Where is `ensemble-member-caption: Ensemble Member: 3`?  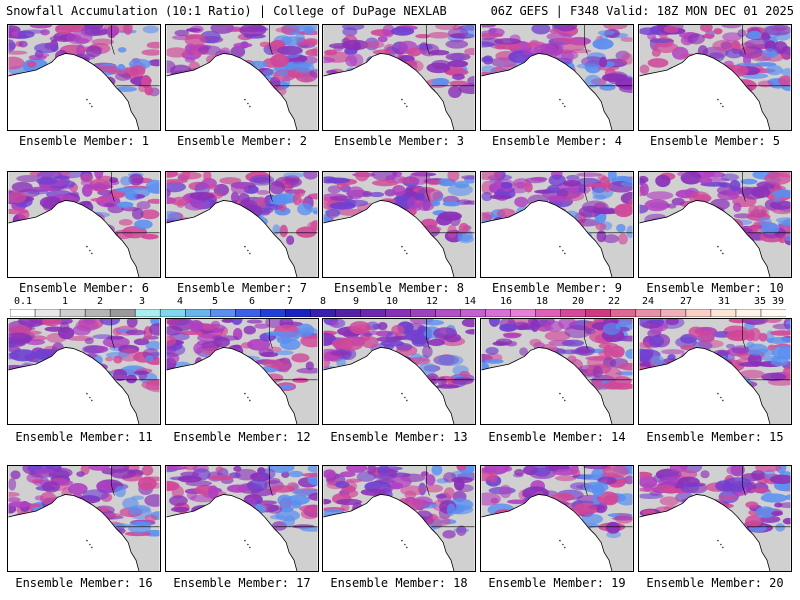 ensemble-member-caption: Ensemble Member: 3 is located at coordinates (399, 141).